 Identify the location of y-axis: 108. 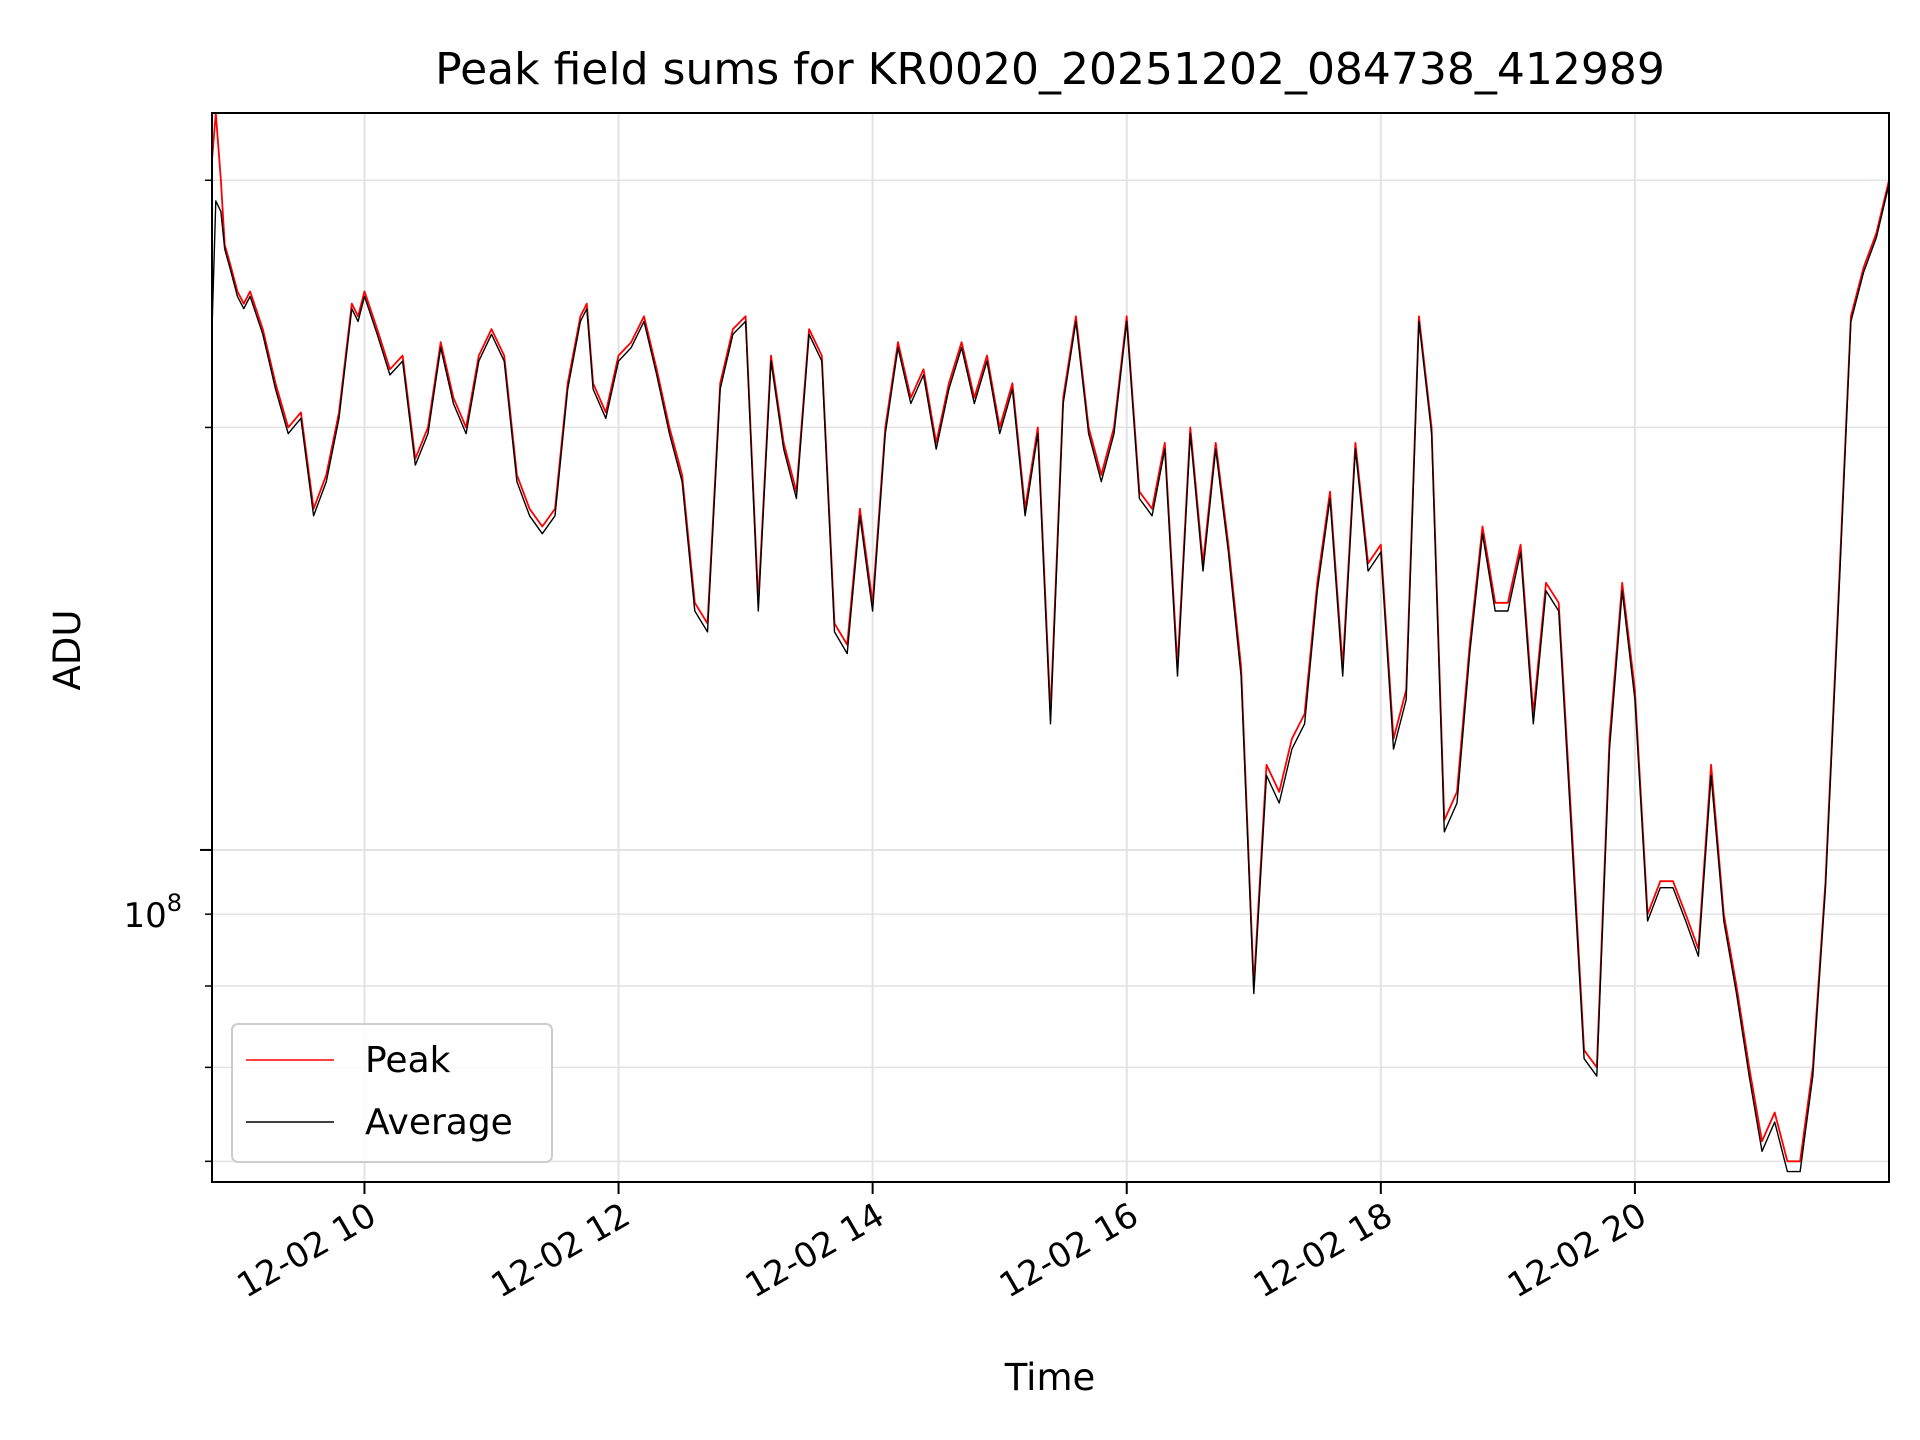
(167, 671).